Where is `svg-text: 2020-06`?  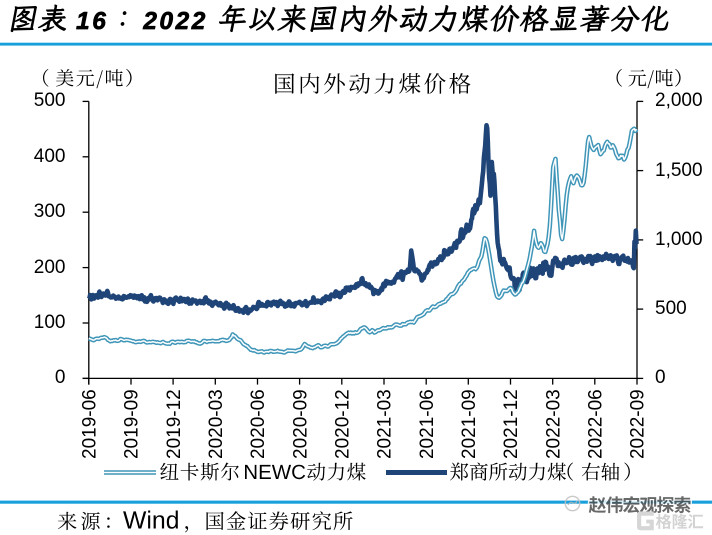 svg-text: 2020-06 is located at coordinates (258, 424).